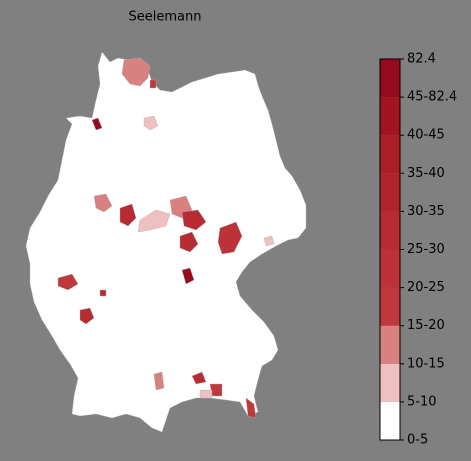 This screenshot has height=461, width=471. Describe the element at coordinates (426, 173) in the screenshot. I see `colorbar-label: 35-40` at that location.